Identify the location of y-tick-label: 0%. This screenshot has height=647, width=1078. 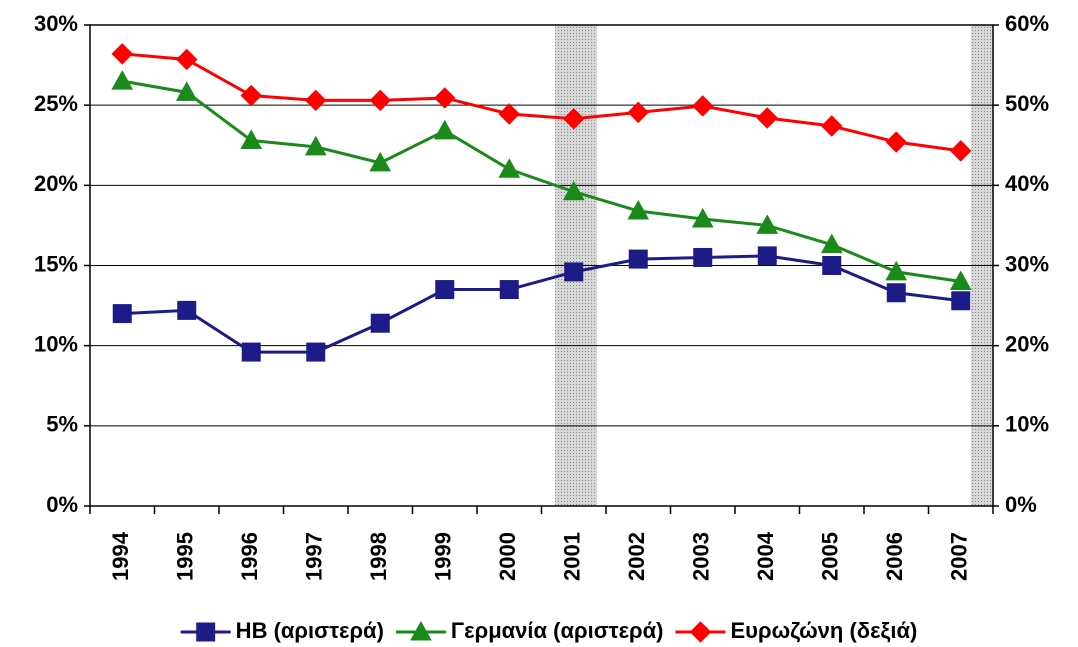
(62, 504).